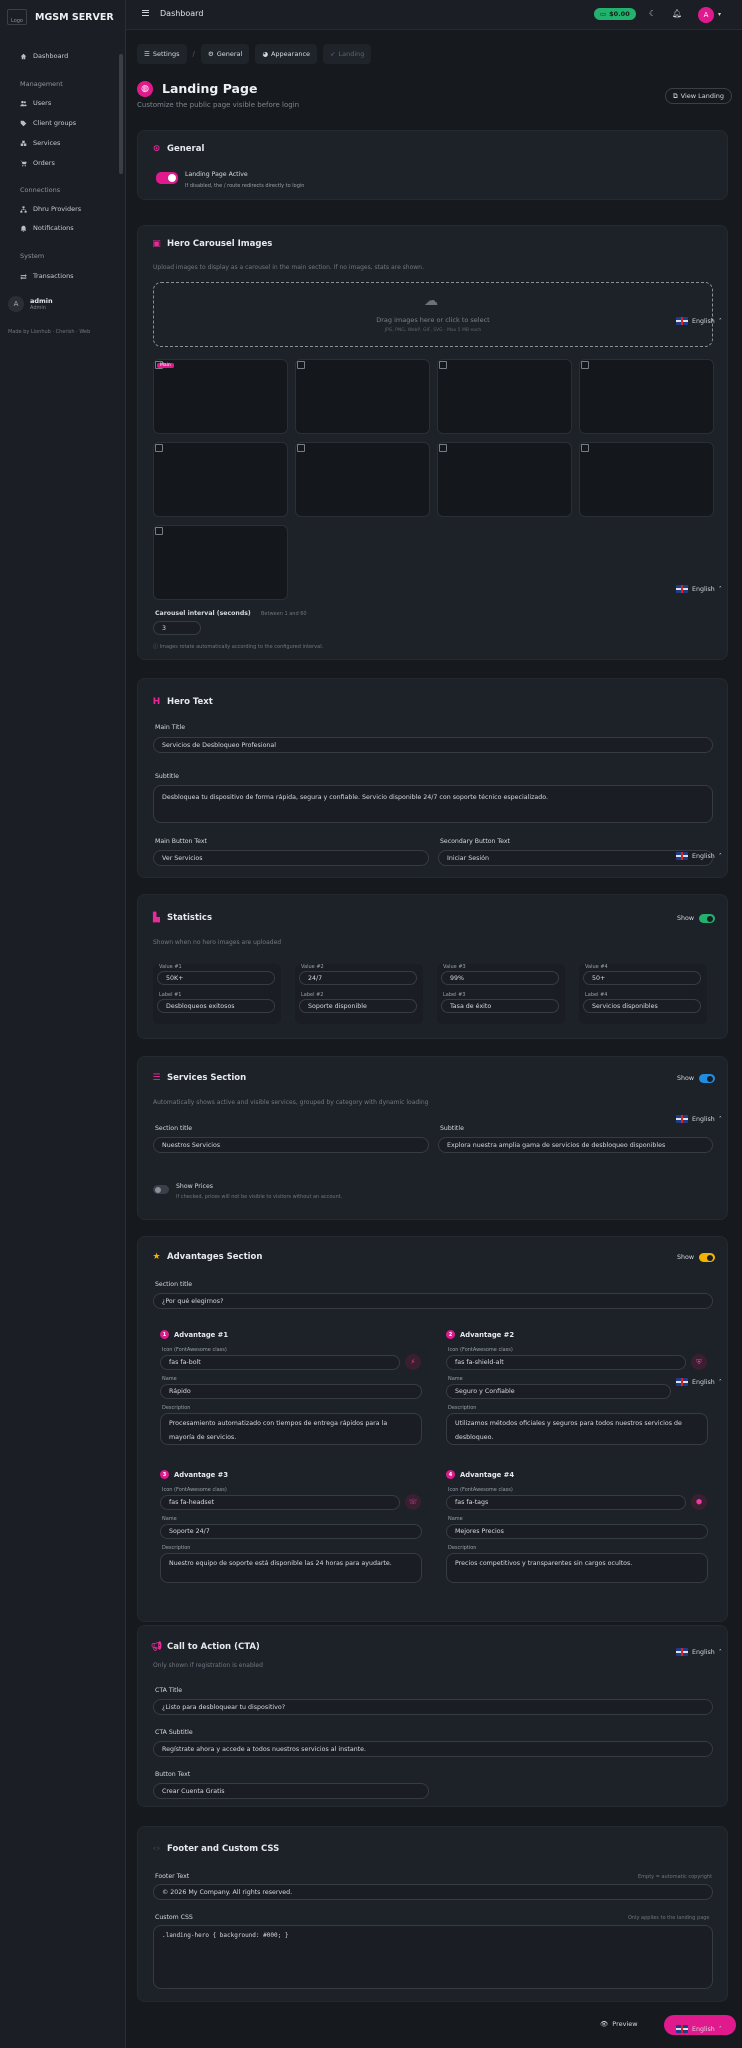 Image resolution: width=742 pixels, height=2048 pixels. I want to click on show-prices-toggle, so click(161, 1189).